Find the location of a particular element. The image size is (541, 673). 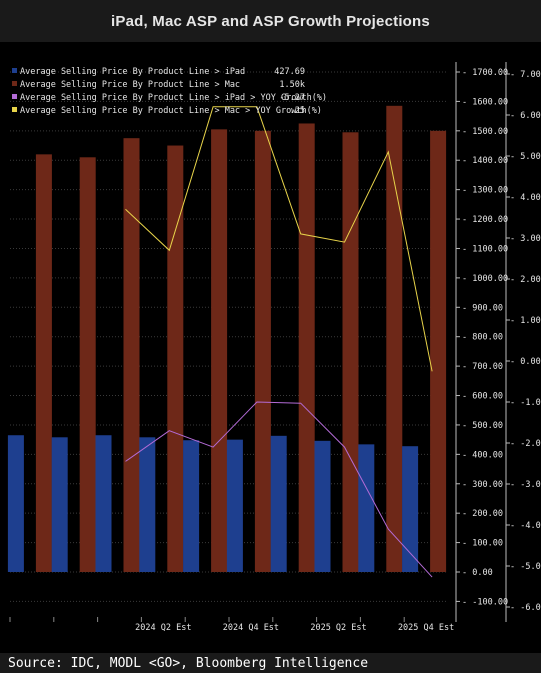

left-tick-label: - 900.00 is located at coordinates (482, 308).